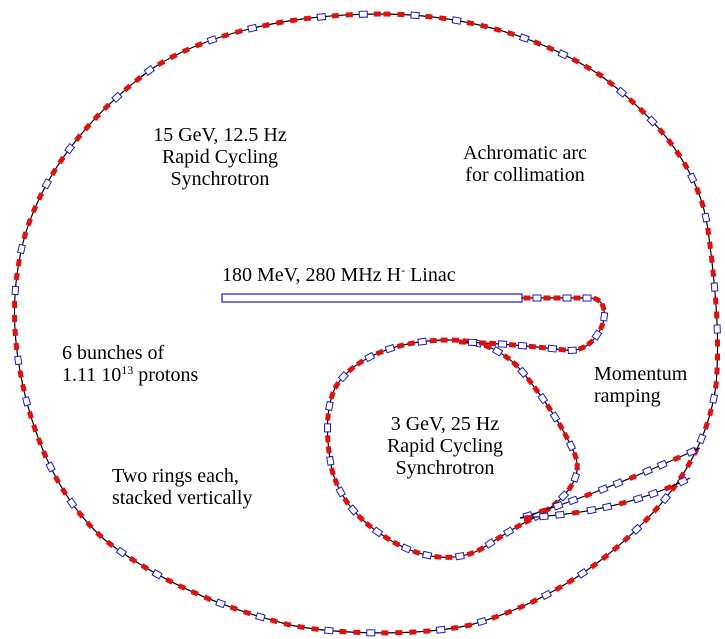 This screenshot has width=725, height=639. What do you see at coordinates (525, 153) in the screenshot?
I see `achromatic-arc-label-line1: Achromatic arc` at bounding box center [525, 153].